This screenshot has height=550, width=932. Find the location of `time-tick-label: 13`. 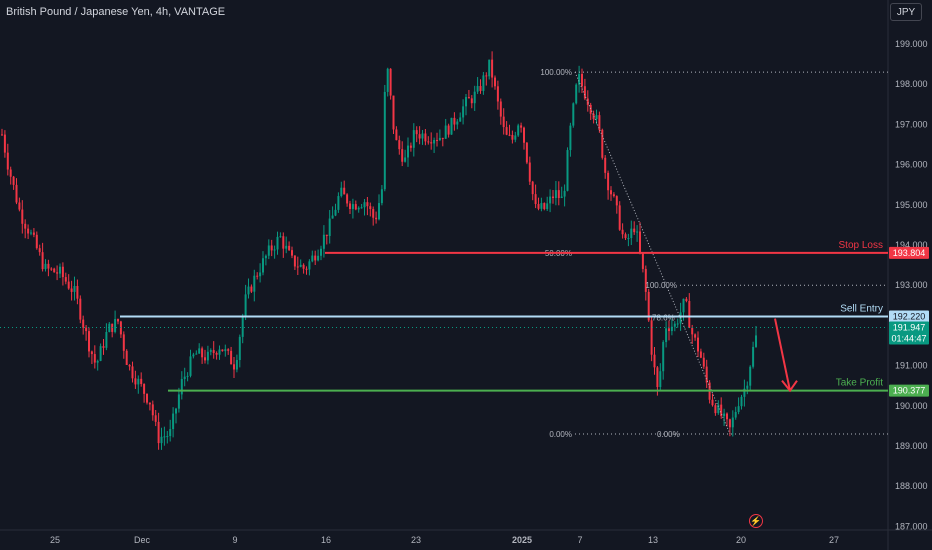

time-tick-label: 13 is located at coordinates (653, 540).